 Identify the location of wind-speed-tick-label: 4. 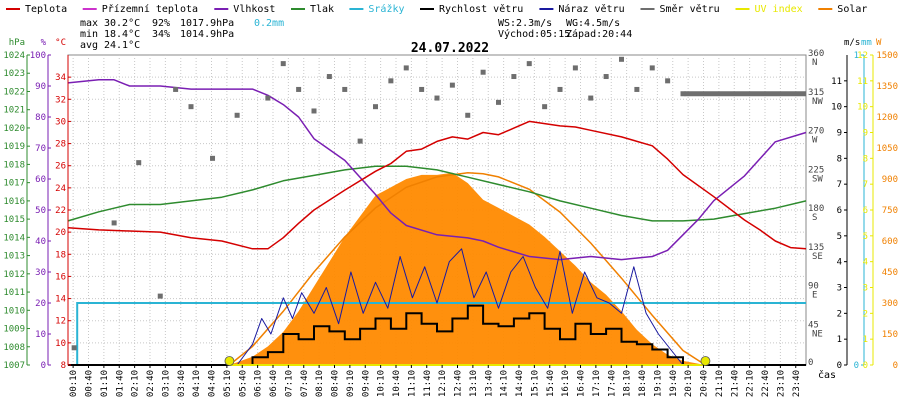
(839, 263).